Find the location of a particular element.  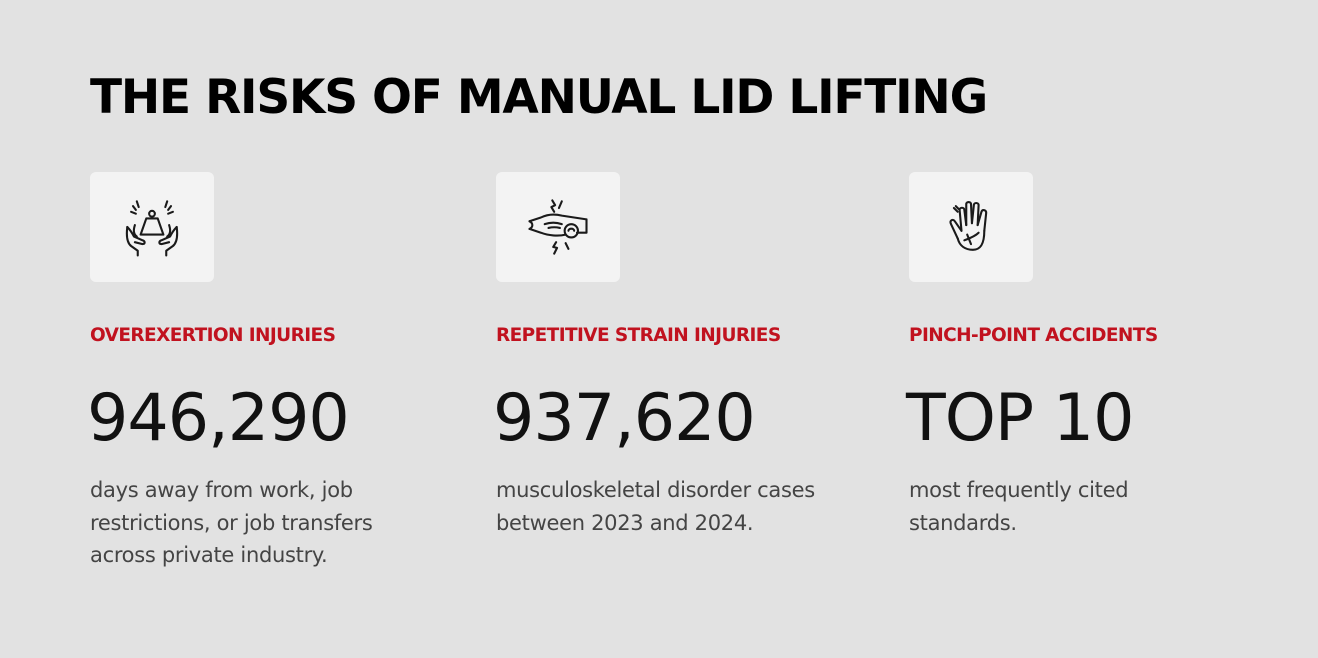

card-label: PINCH-POINT ACCIDENTS is located at coordinates (1033, 335).